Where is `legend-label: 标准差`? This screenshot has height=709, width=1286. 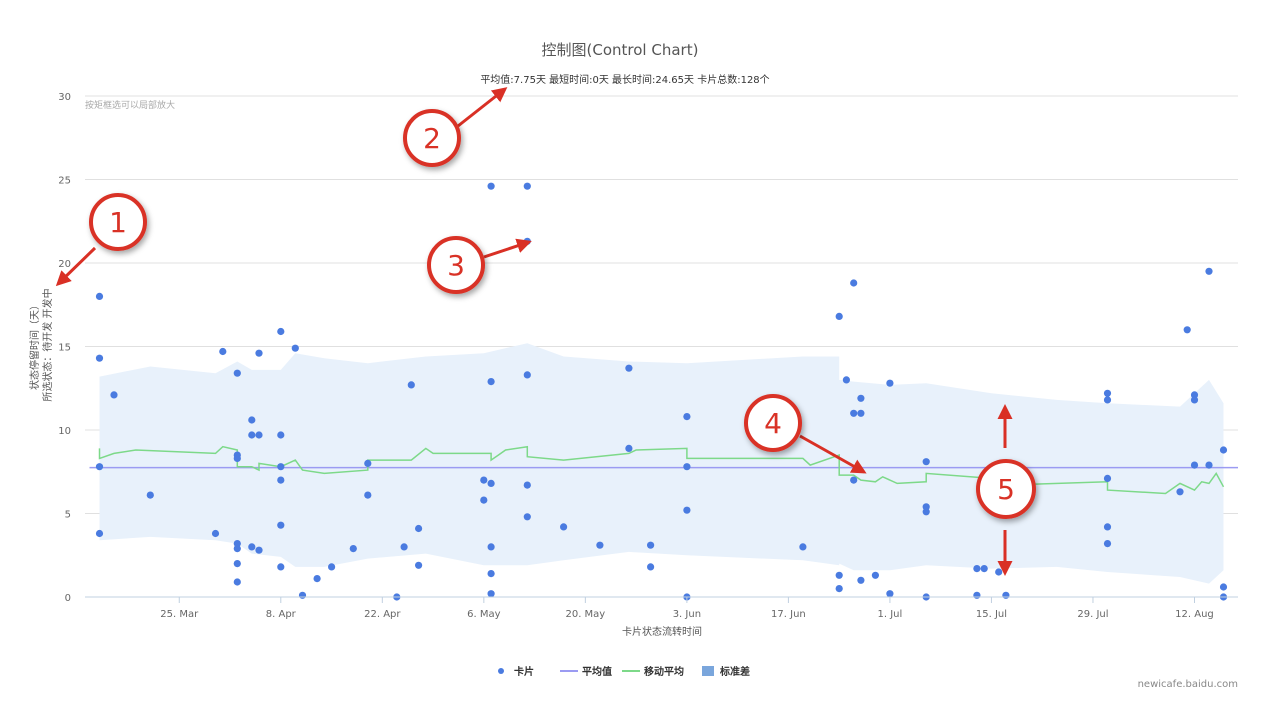
legend-label: 标准差 is located at coordinates (734, 671).